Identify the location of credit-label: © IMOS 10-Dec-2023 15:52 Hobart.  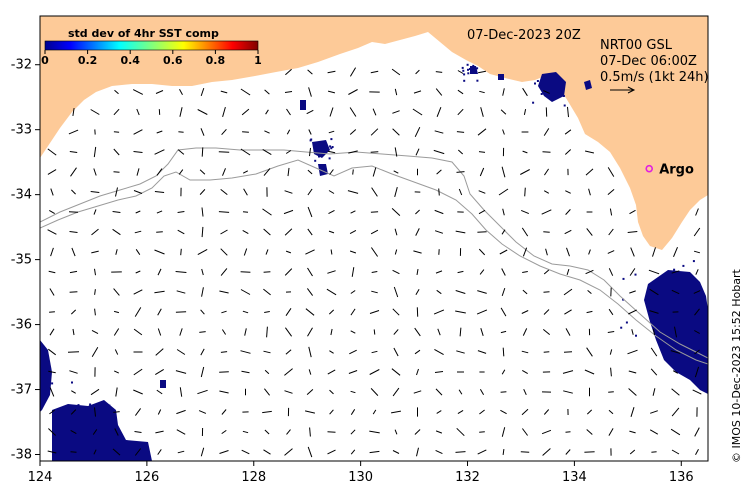
(736, 365).